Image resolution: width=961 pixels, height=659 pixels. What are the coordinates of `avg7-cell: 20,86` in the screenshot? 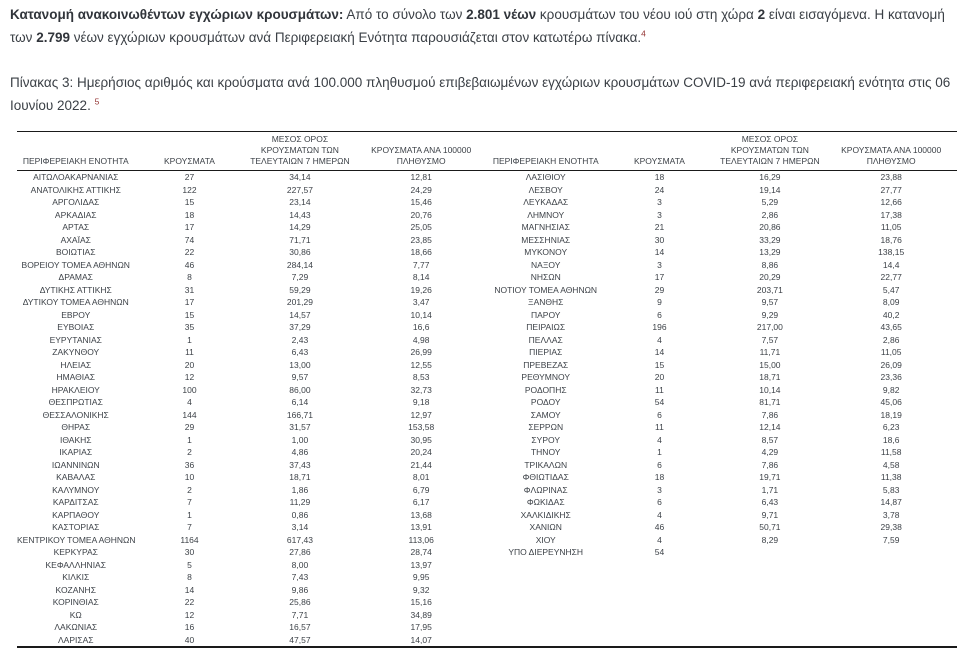 It's located at (770, 227).